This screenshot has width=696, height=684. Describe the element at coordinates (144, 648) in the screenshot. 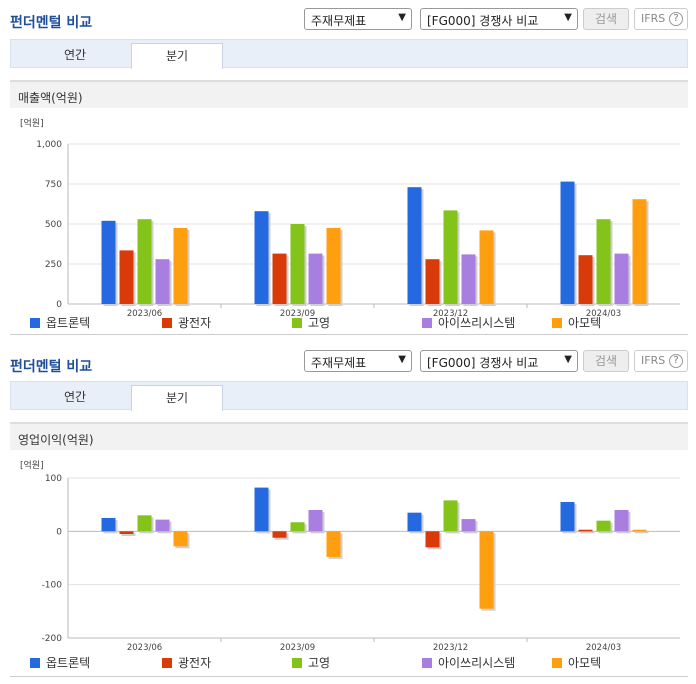

I see `x-tick-label: 2023/06` at that location.